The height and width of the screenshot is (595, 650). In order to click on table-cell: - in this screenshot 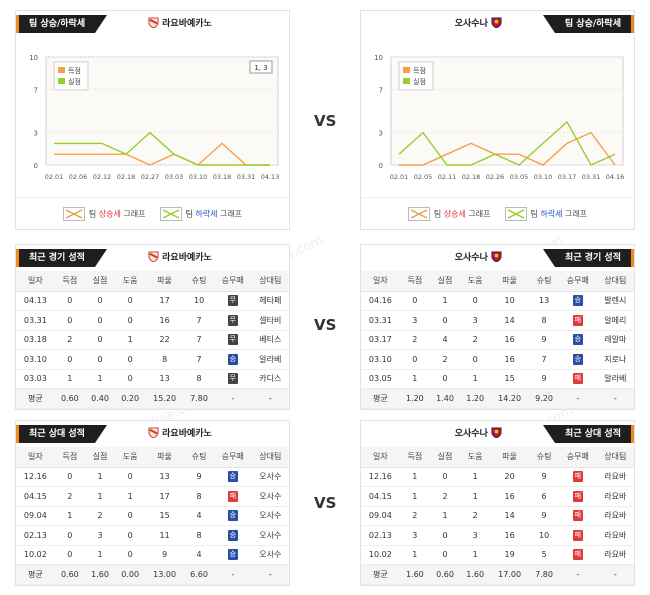, I will do `click(233, 398)`.